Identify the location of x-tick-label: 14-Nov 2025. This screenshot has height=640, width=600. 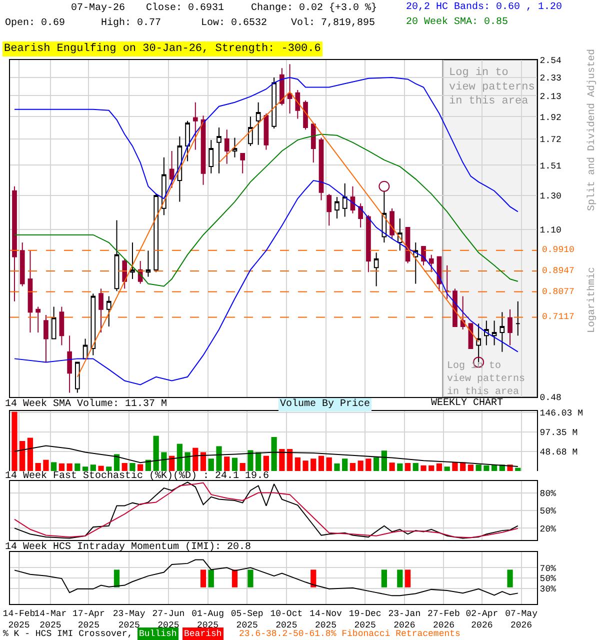
(326, 619).